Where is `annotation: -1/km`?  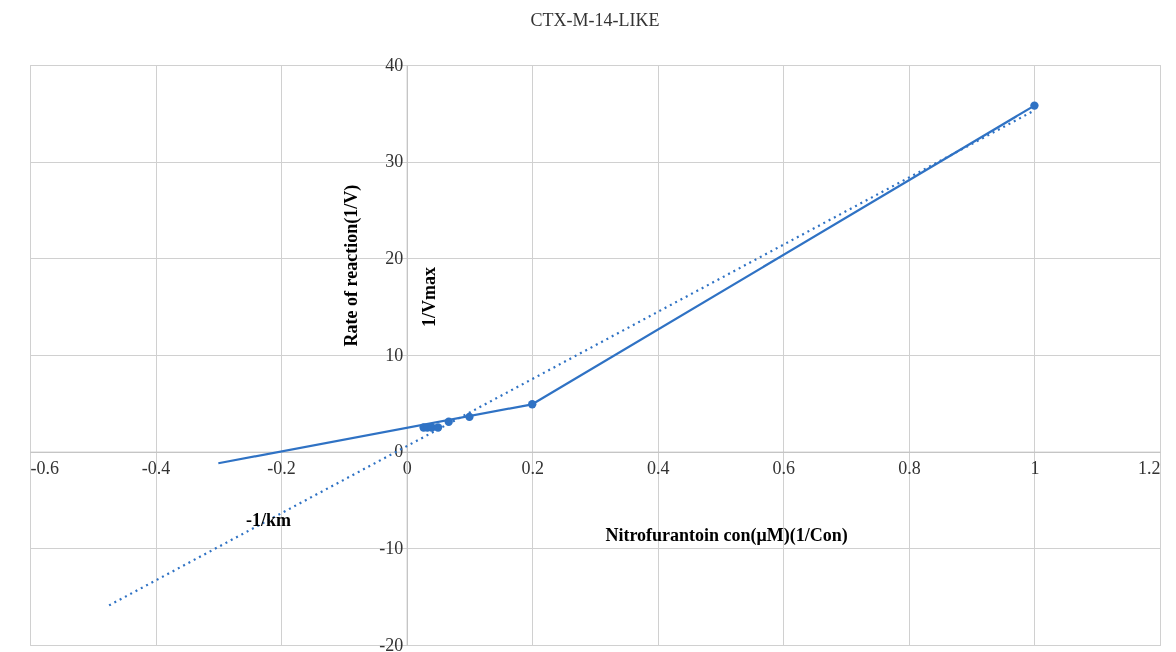 annotation: -1/km is located at coordinates (269, 520).